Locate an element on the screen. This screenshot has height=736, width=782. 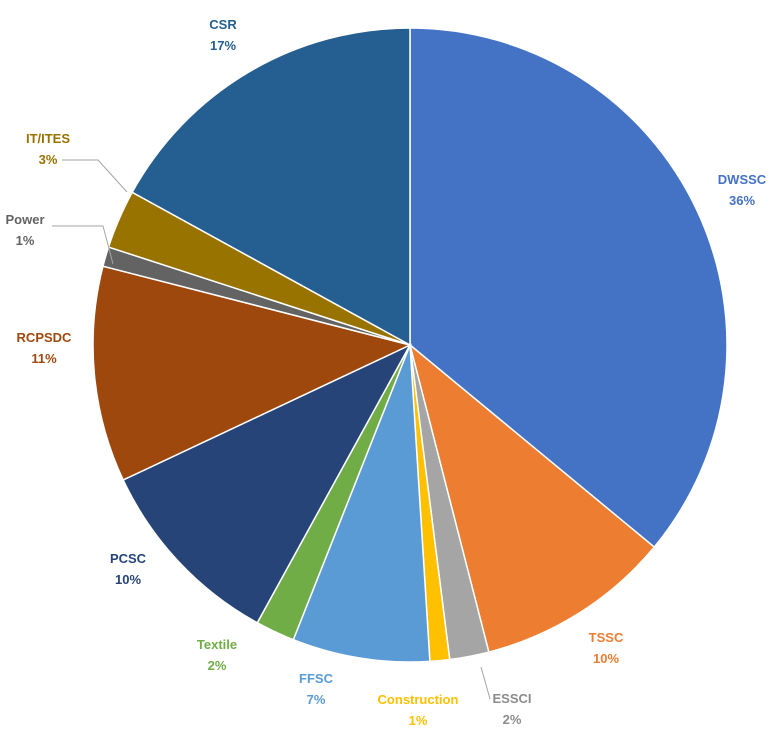
pie-slice-ffsc is located at coordinates (361, 503).